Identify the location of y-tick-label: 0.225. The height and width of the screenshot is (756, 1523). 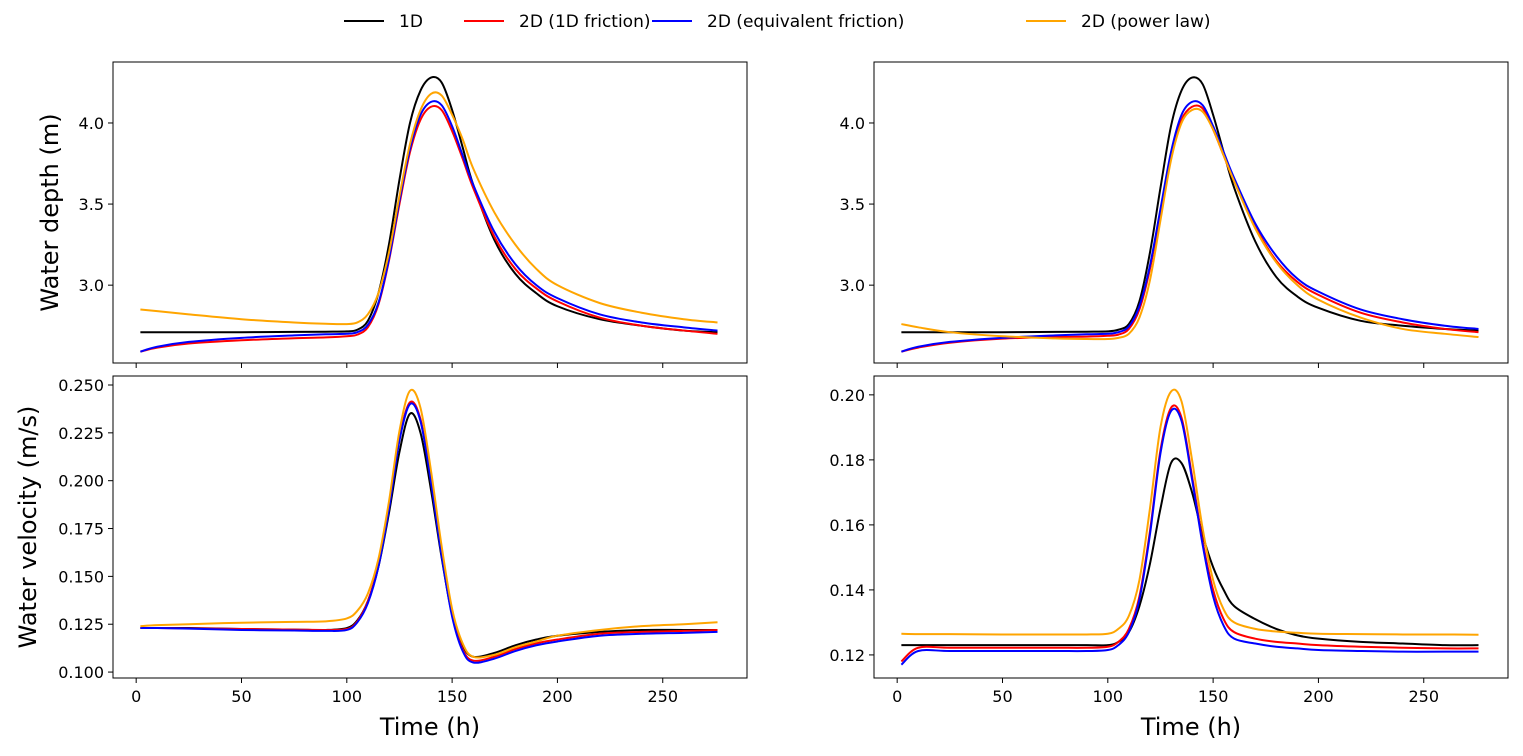
(81, 433).